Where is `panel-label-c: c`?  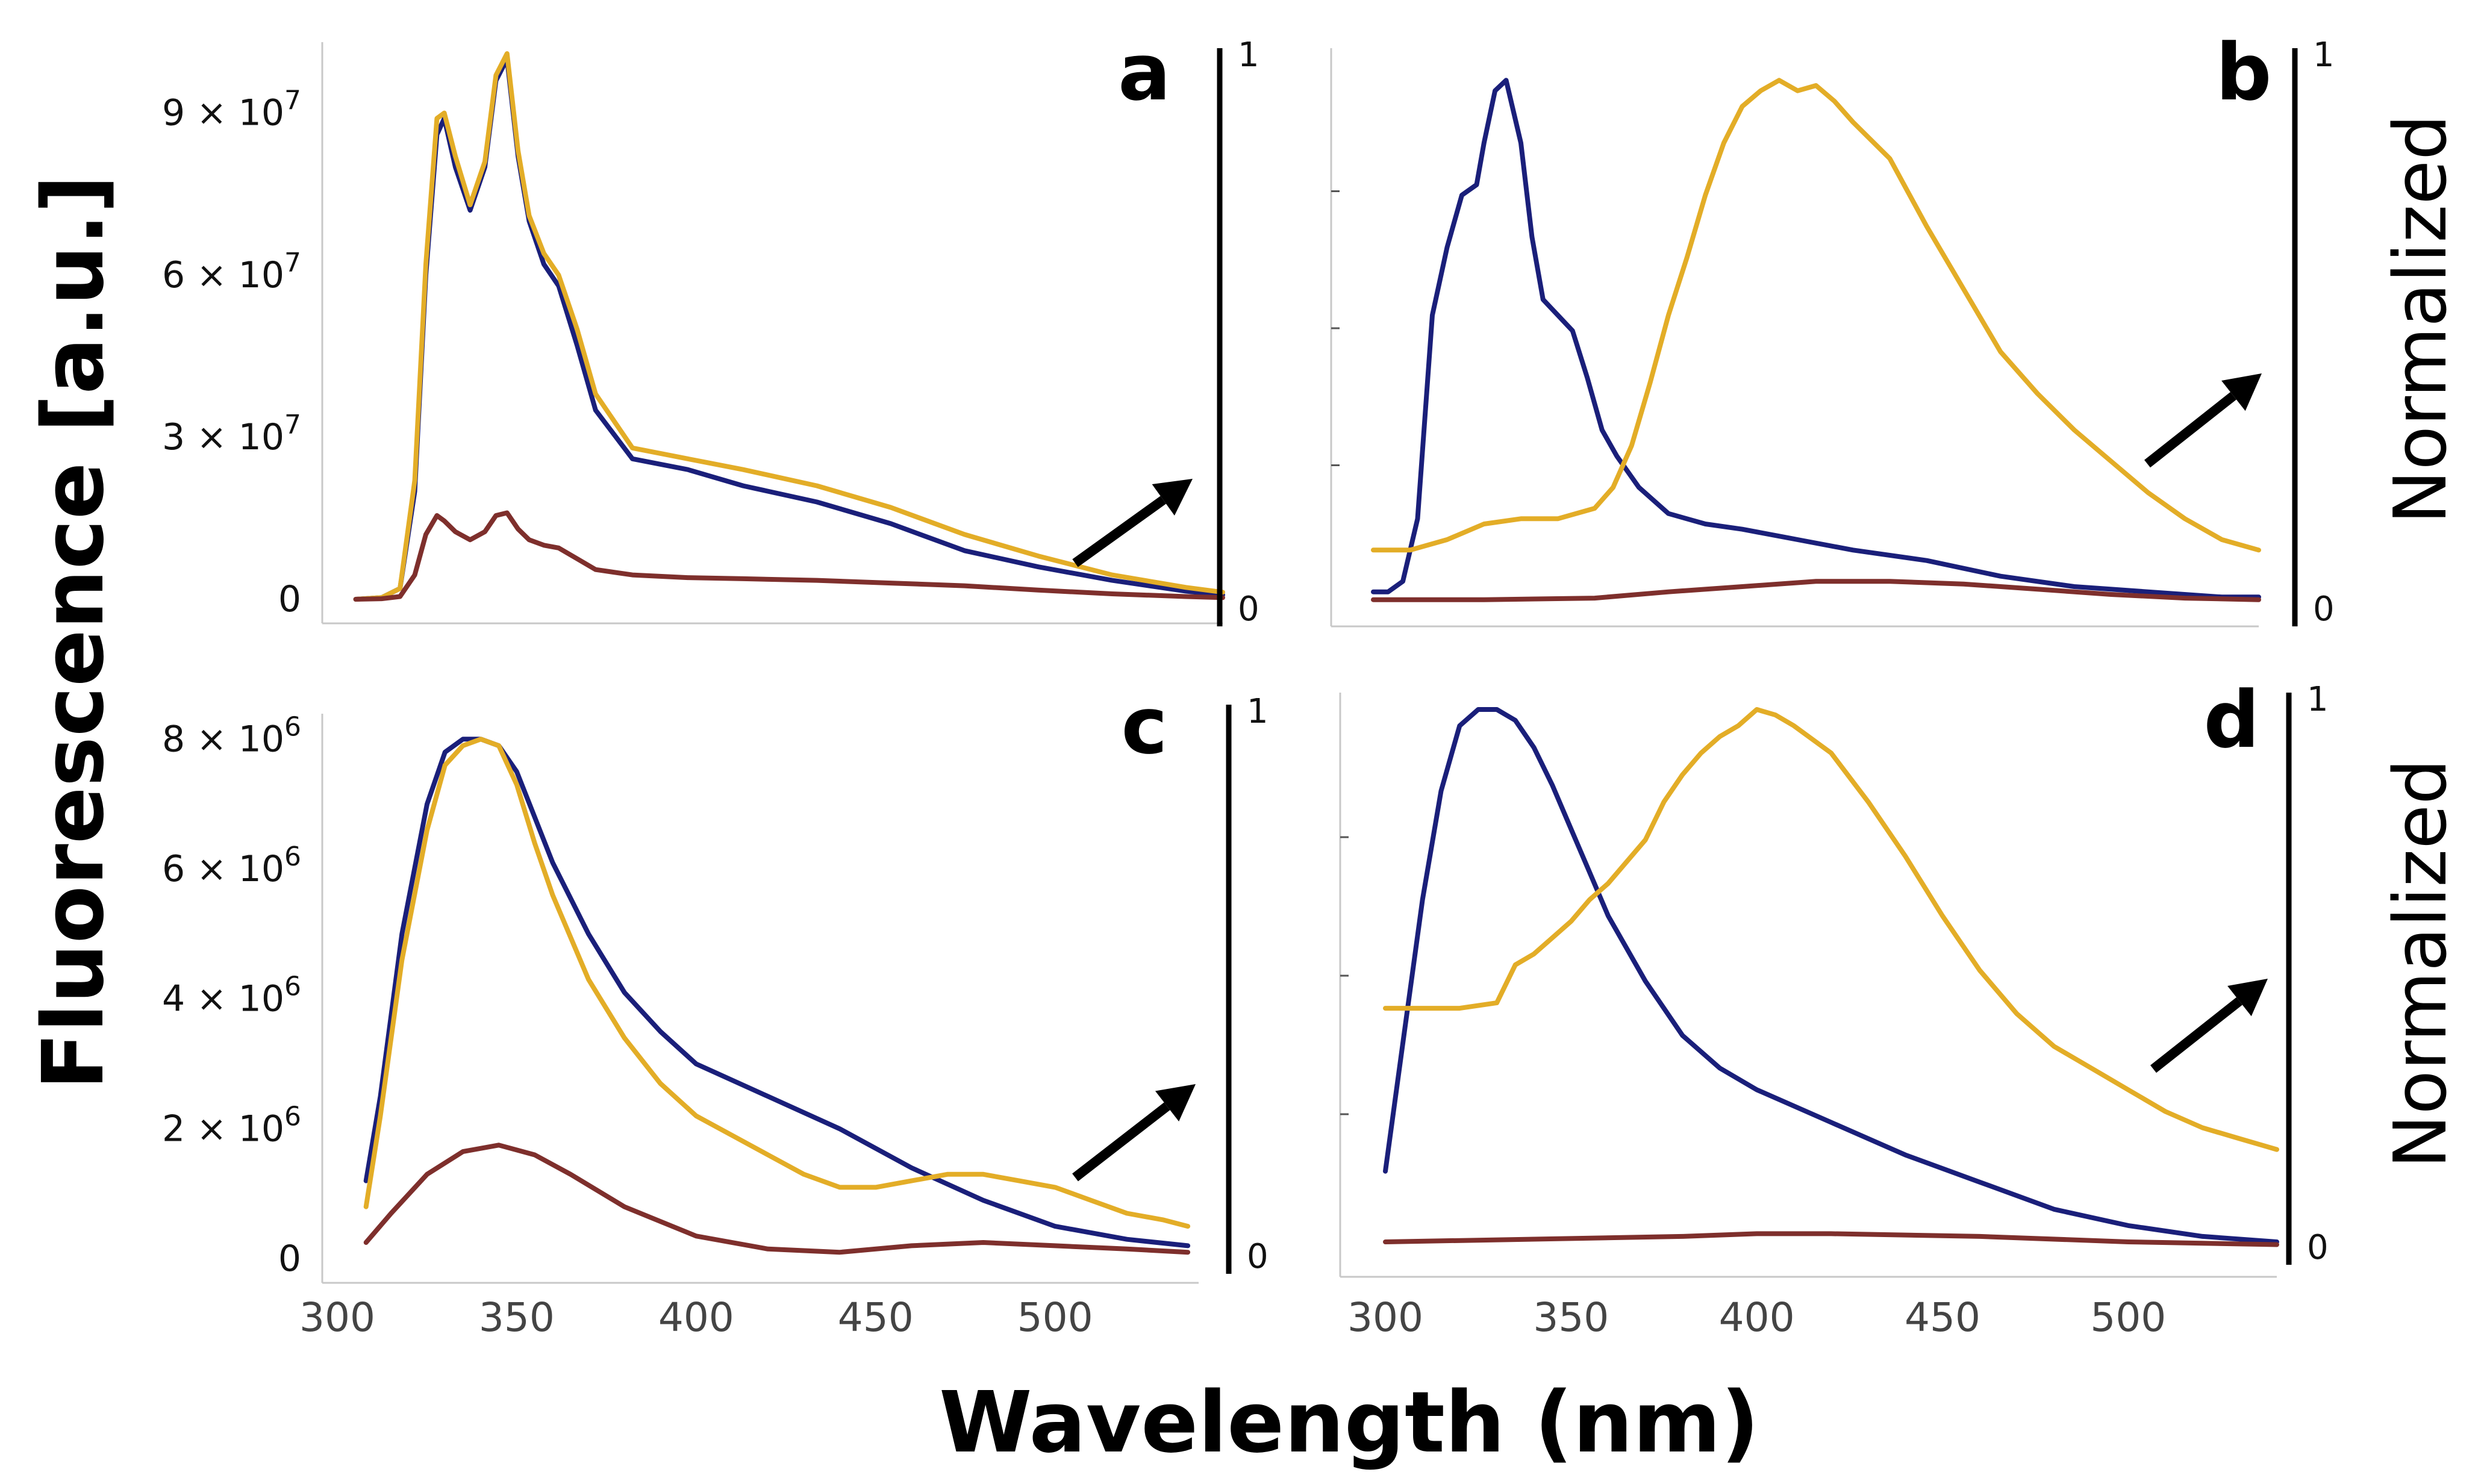 panel-label-c: c is located at coordinates (1144, 726).